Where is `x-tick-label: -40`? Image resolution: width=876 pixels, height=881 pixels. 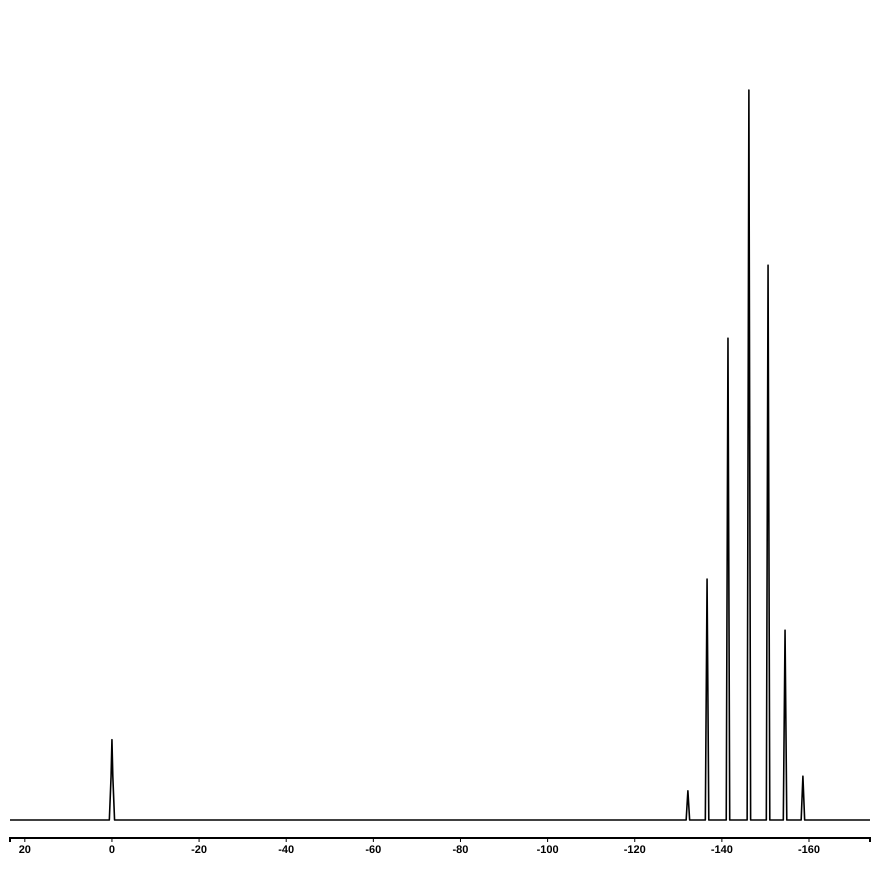
x-tick-label: -40 is located at coordinates (286, 850).